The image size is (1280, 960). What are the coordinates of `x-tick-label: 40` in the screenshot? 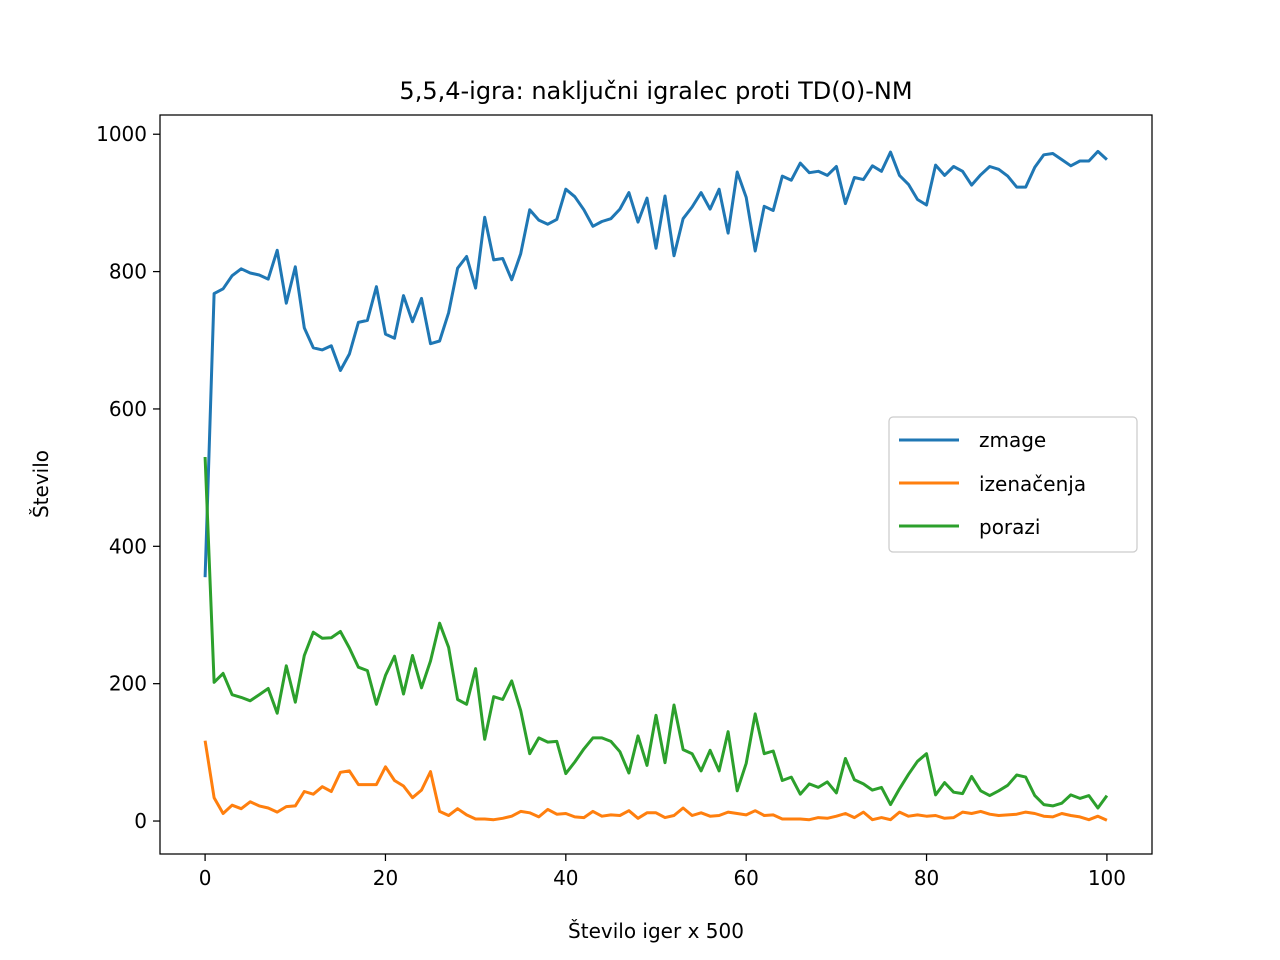 It's located at (565, 878).